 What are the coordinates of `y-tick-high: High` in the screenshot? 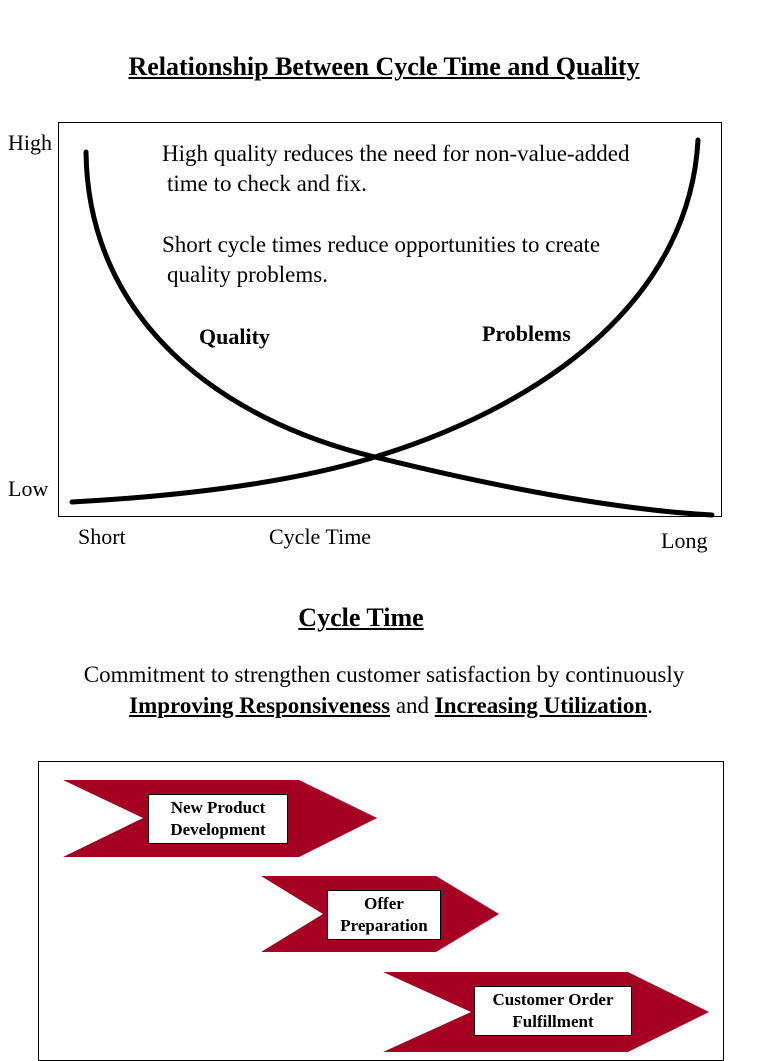 It's located at (30, 142).